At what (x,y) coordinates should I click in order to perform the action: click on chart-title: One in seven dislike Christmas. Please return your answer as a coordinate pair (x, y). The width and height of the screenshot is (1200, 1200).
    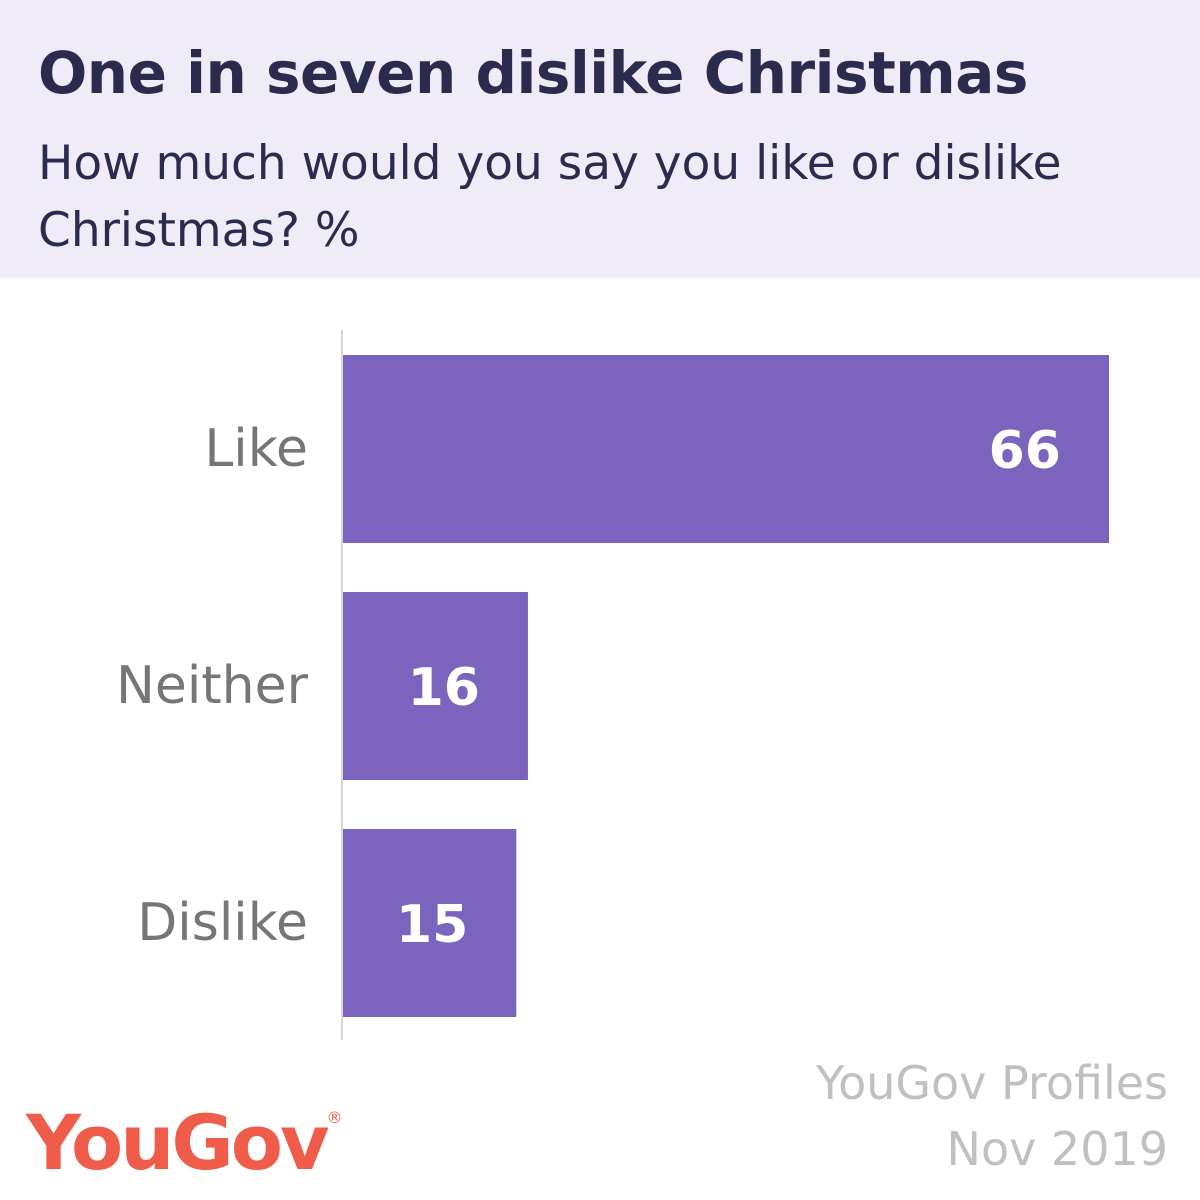
    Looking at the image, I should click on (533, 73).